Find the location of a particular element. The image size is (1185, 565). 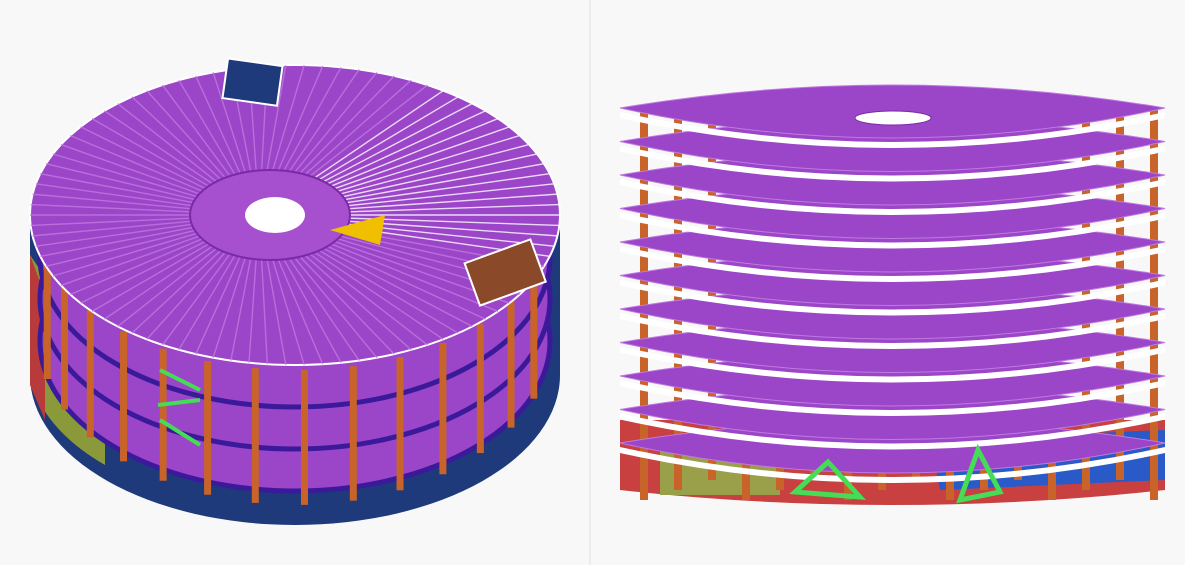

core-wedge is located at coordinates (357, 230).